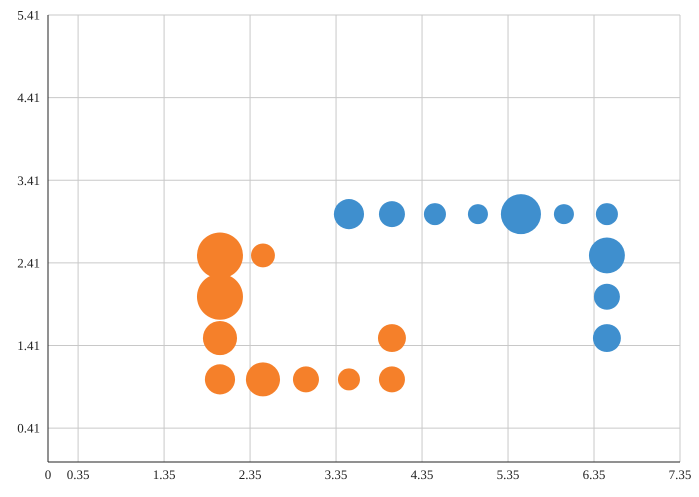  Describe the element at coordinates (28, 15) in the screenshot. I see `y-tick-label: 5.41` at that location.